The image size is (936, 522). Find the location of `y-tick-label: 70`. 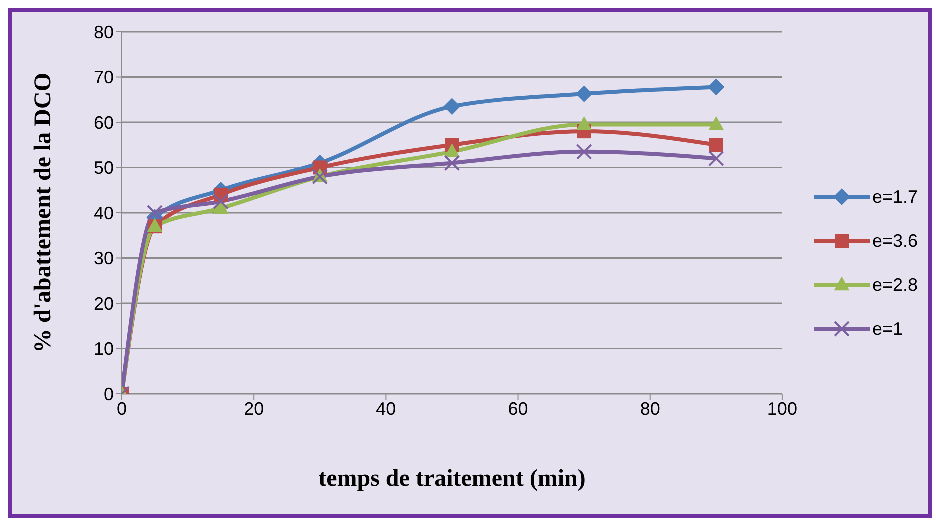

y-tick-label: 70 is located at coordinates (104, 78).